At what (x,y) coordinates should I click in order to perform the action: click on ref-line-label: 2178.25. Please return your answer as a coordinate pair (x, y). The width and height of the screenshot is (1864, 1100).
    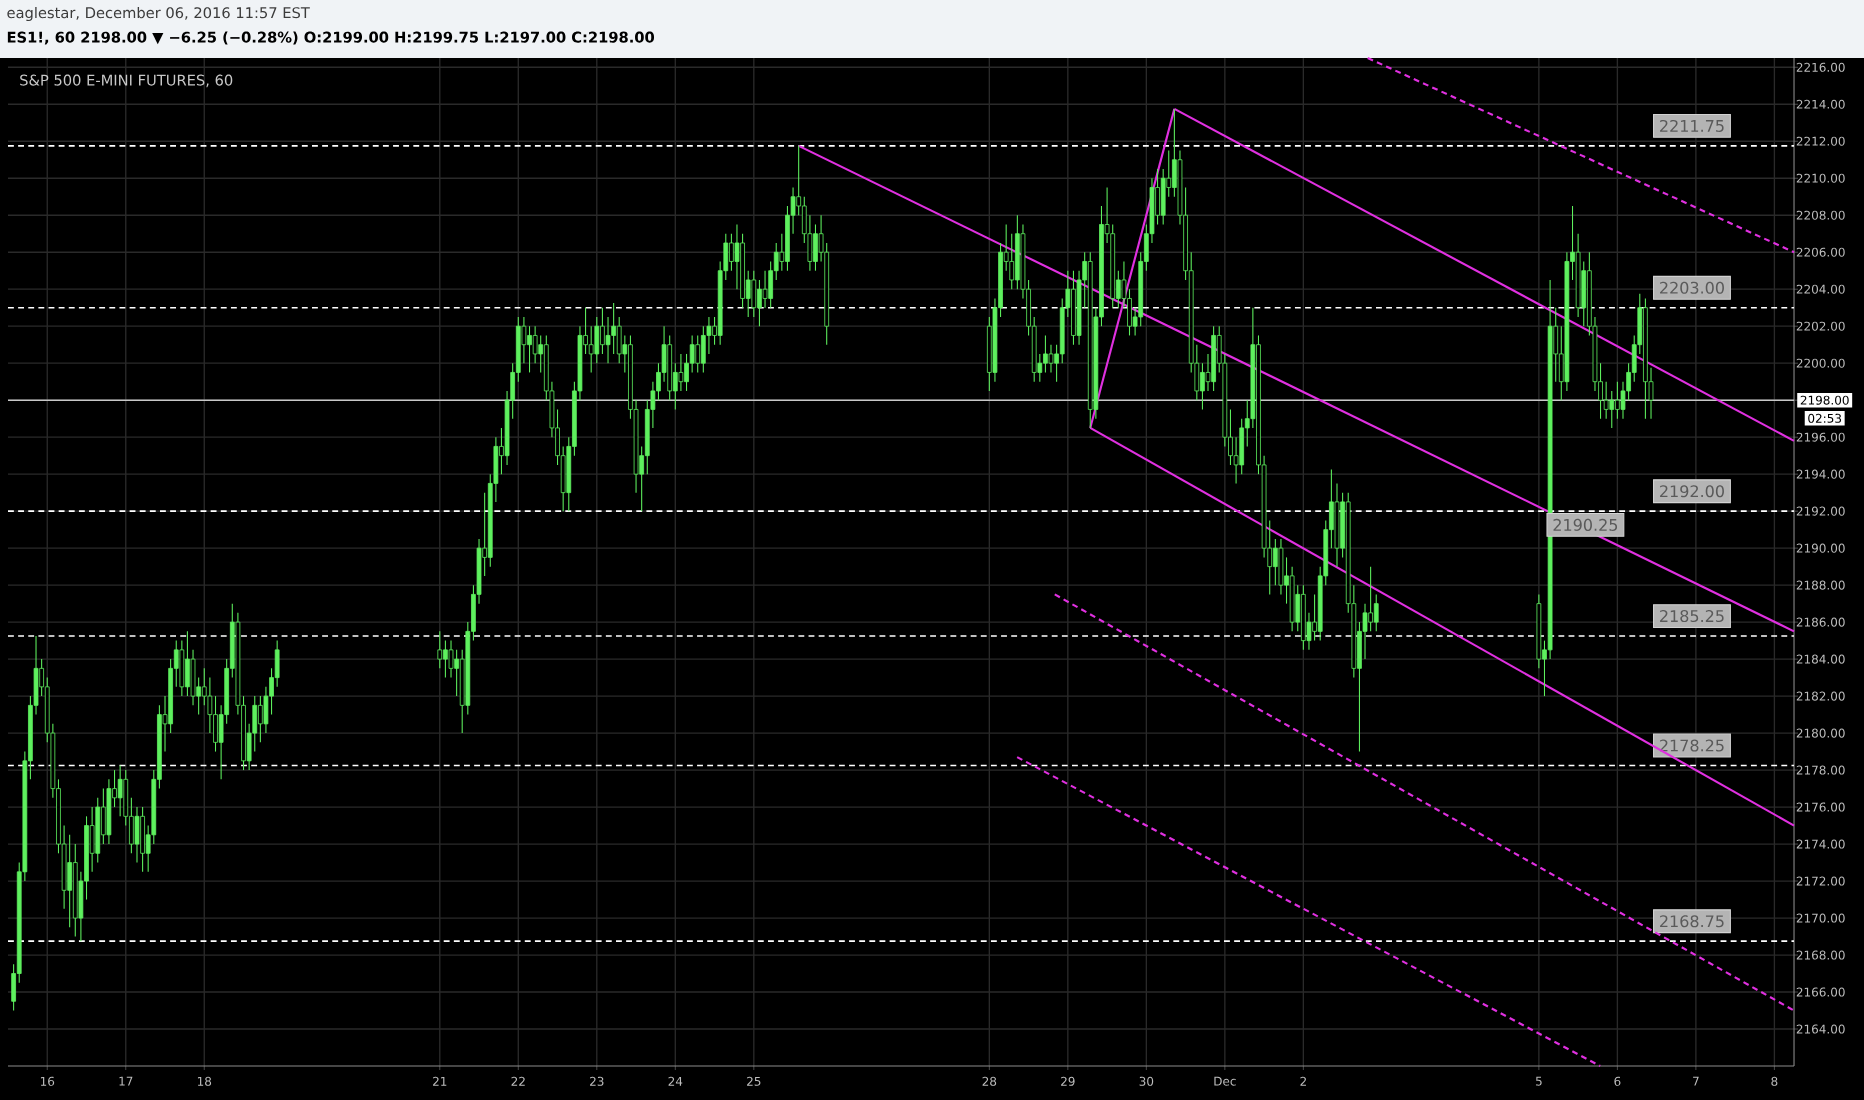
    Looking at the image, I should click on (1692, 745).